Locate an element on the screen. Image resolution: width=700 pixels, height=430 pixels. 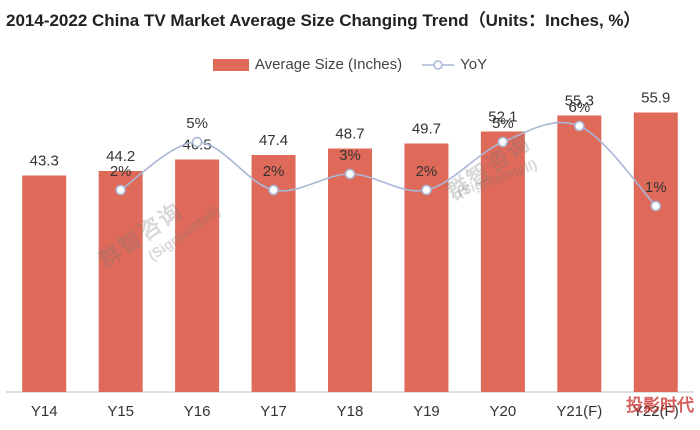
yoy-label-8: 1% is located at coordinates (656, 187).